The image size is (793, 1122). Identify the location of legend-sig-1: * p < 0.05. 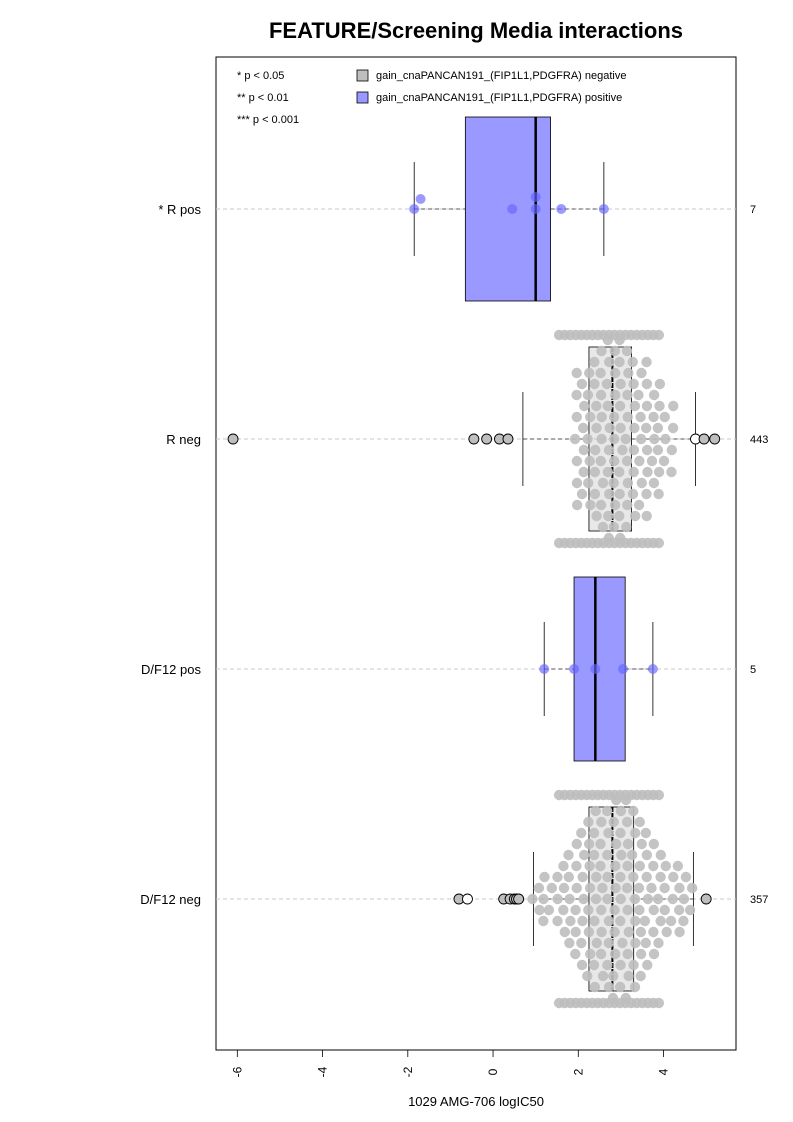
(260, 76).